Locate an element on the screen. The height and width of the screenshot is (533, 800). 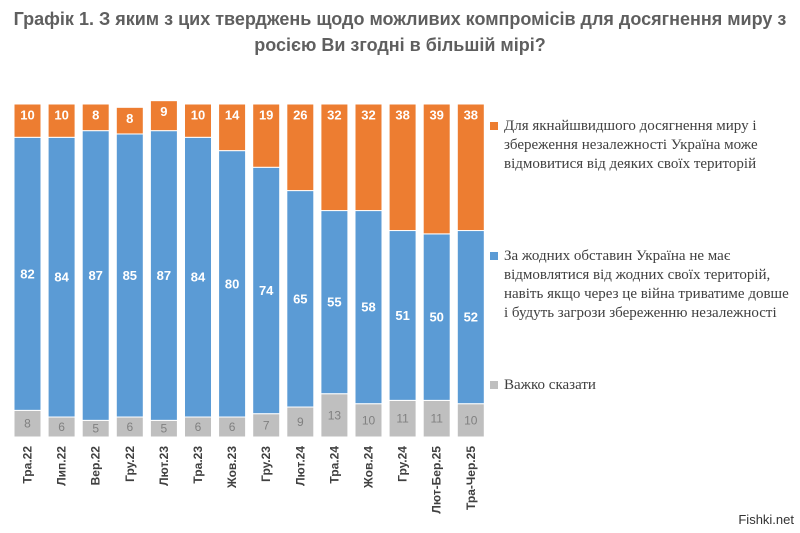
data-label: 65 is located at coordinates (300, 298).